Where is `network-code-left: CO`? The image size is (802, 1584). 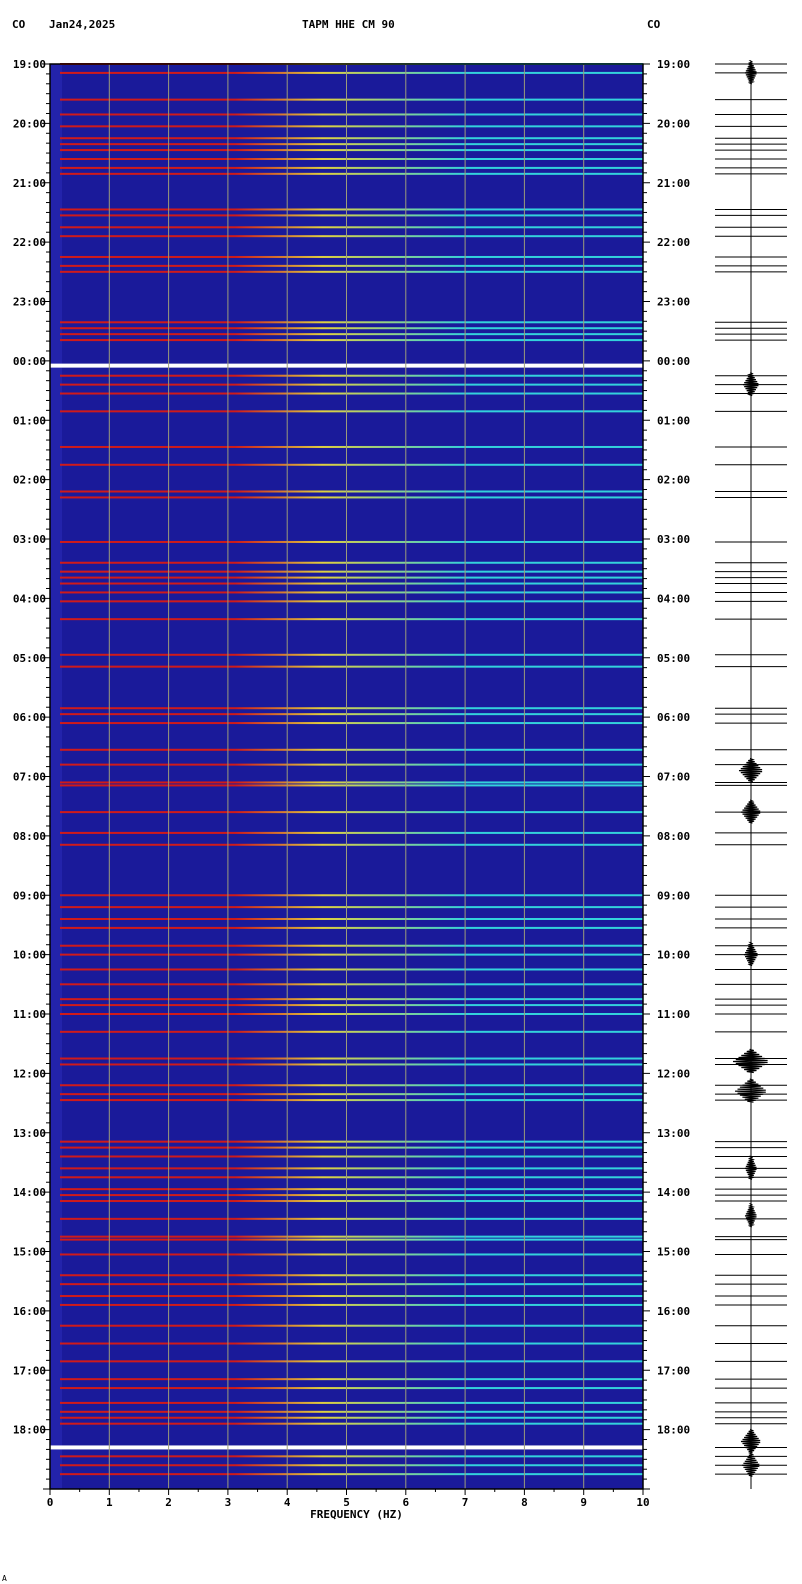
network-code-left: CO is located at coordinates (19, 24).